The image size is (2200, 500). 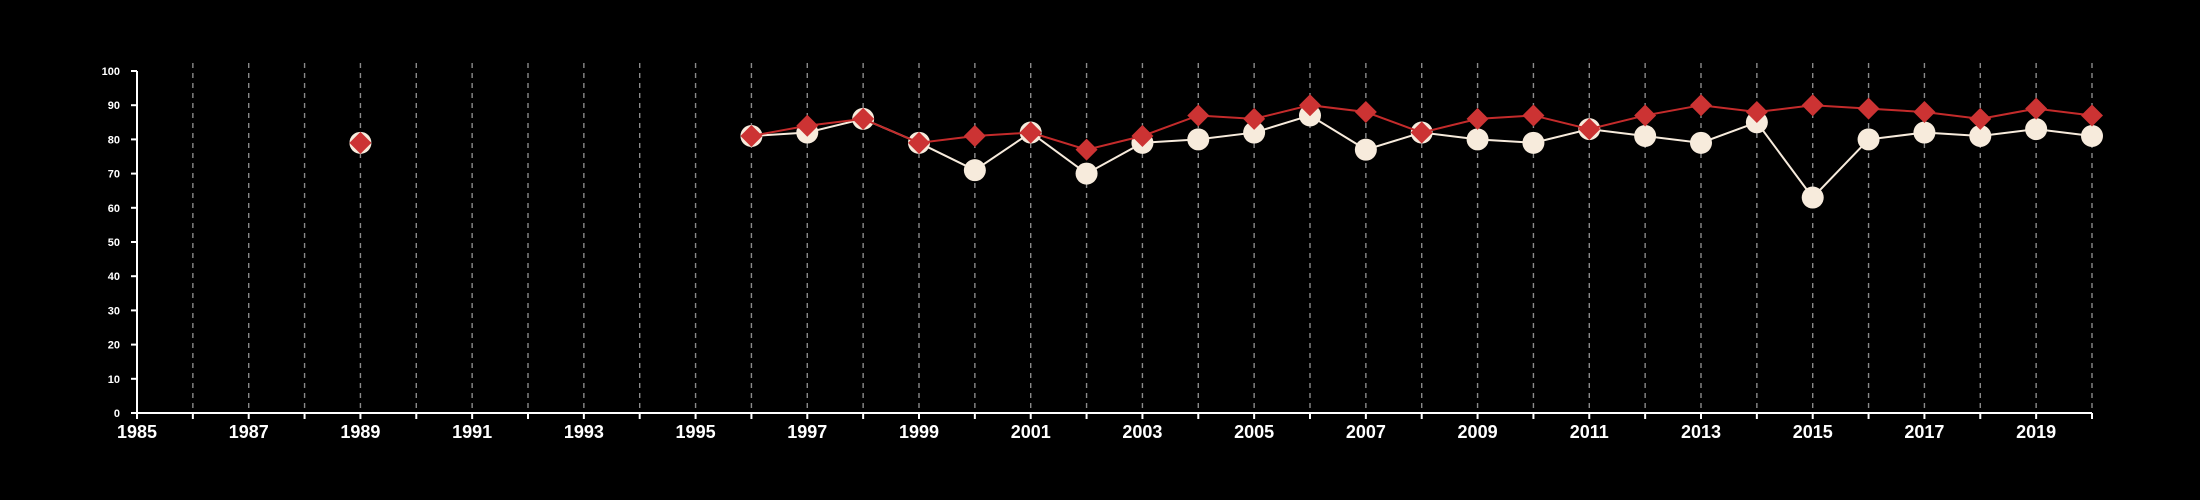 I want to click on y-tick-label: 100, so click(x=111, y=72).